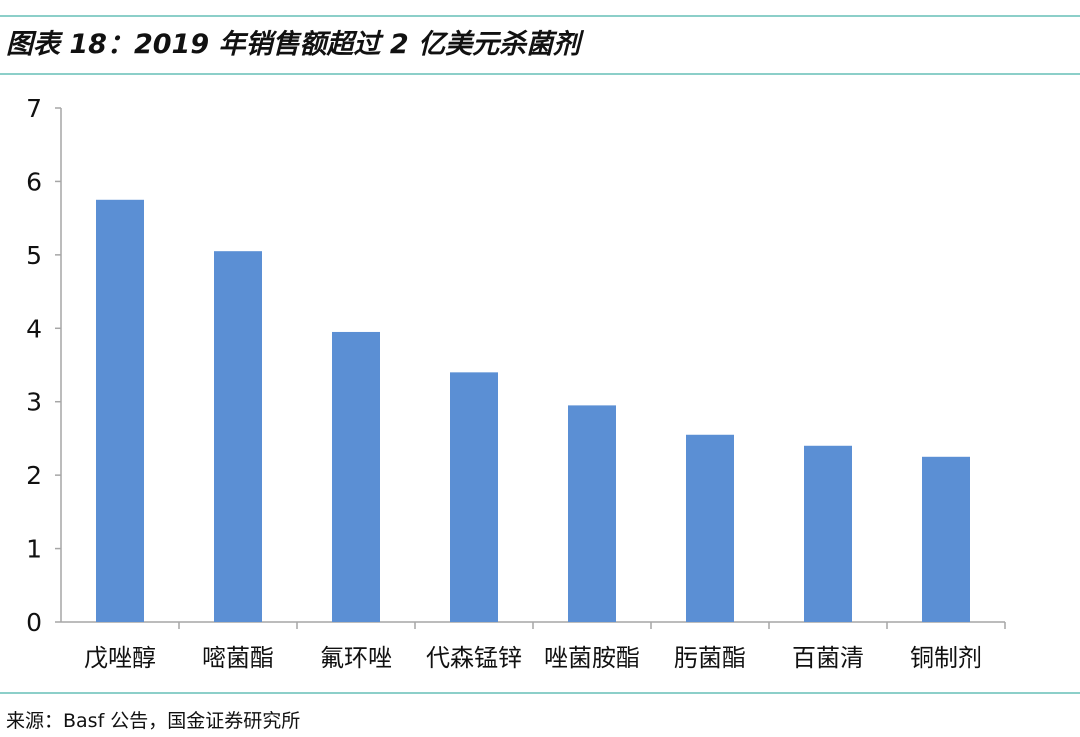 The image size is (1080, 737). What do you see at coordinates (540, 16) in the screenshot?
I see `top-rule` at bounding box center [540, 16].